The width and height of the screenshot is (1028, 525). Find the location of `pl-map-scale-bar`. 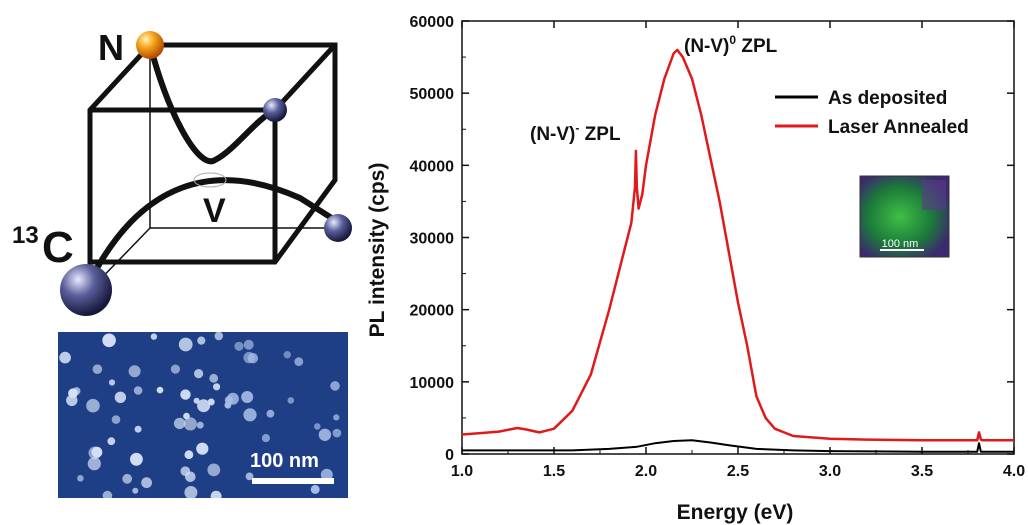

pl-map-scale-bar is located at coordinates (902, 250).